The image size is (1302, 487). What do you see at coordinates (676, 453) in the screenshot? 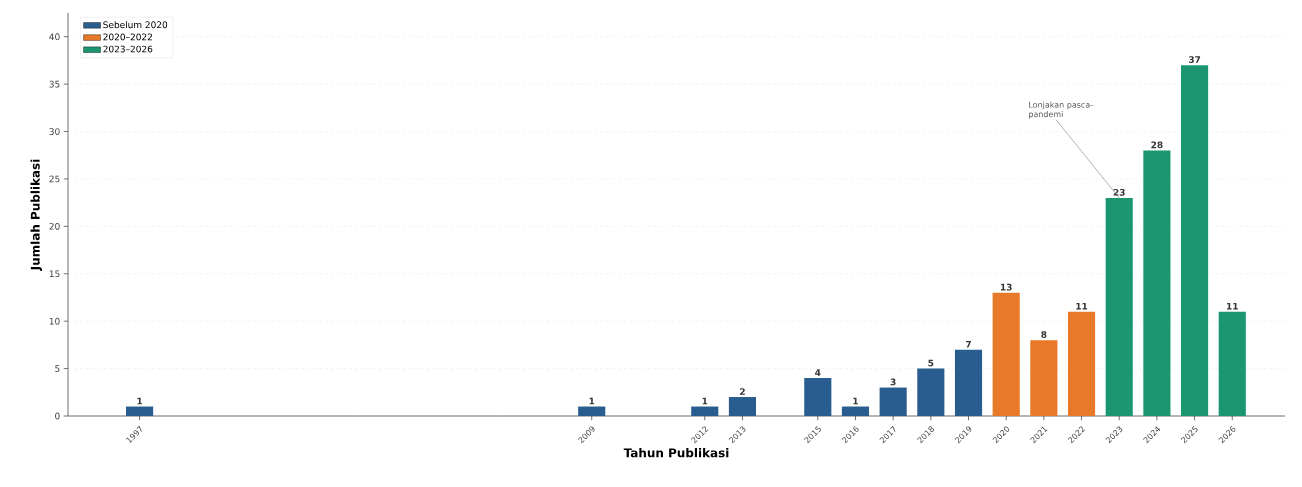
I see `x-axis-title: Tahun Publikasi` at bounding box center [676, 453].